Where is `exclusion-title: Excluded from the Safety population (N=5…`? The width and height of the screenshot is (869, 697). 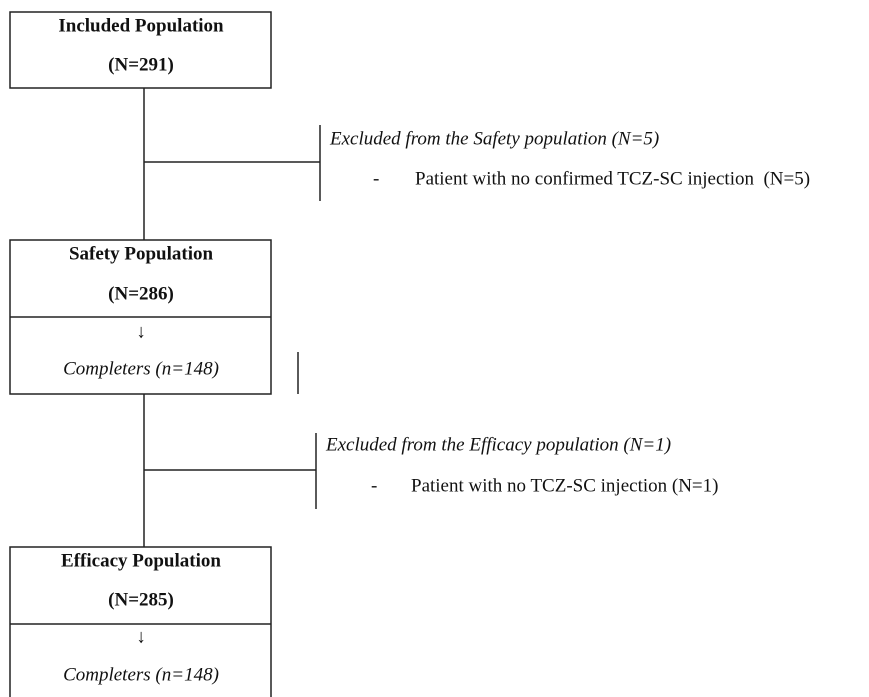 exclusion-title: Excluded from the Safety population (N=5… is located at coordinates (494, 138).